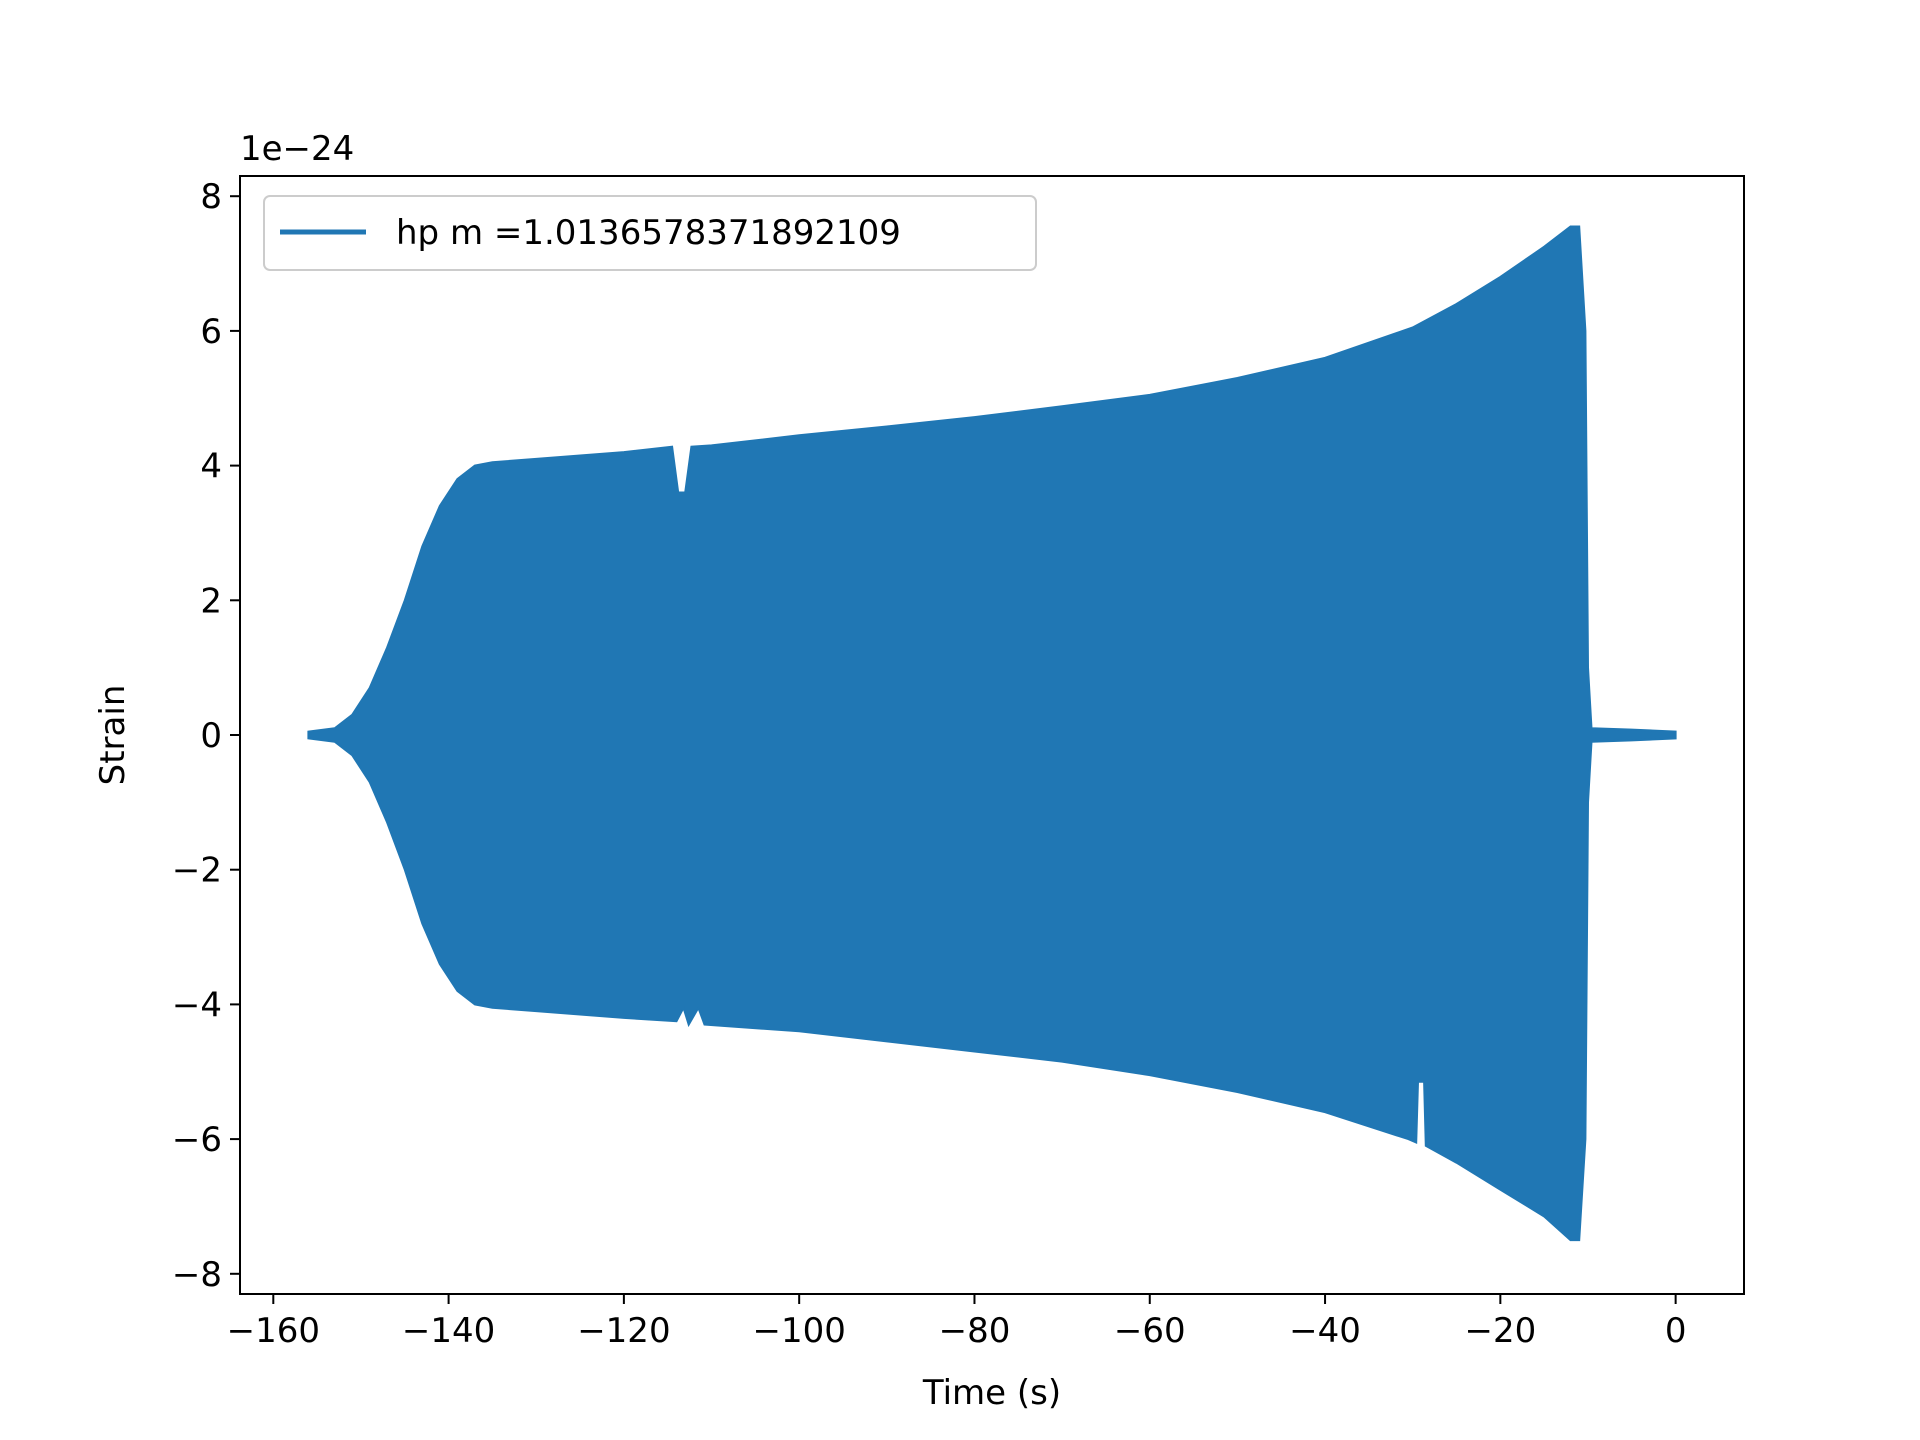 Image resolution: width=1920 pixels, height=1440 pixels. I want to click on x-axis-title: Time (s), so click(991, 1393).